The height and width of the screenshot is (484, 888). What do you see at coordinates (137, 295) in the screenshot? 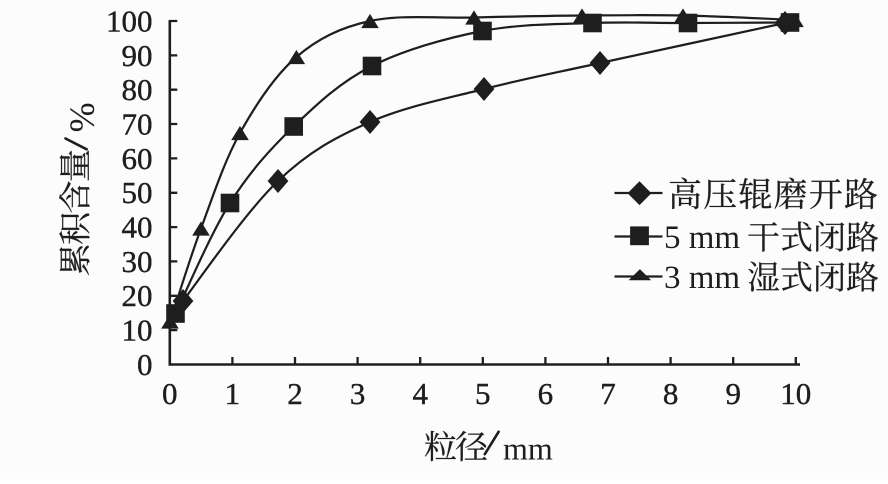
I see `svg-text: 20` at bounding box center [137, 295].